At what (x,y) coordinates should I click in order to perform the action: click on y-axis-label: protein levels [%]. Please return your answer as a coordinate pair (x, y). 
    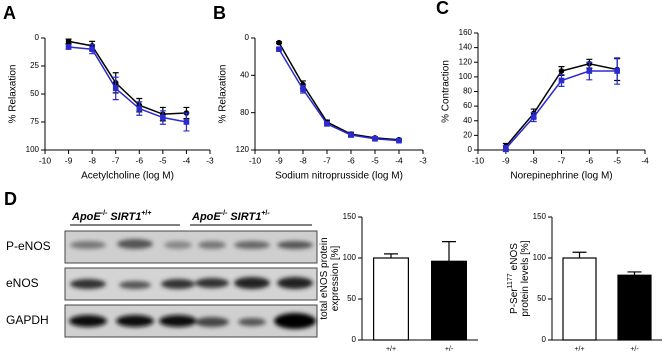
    Looking at the image, I should click on (525, 278).